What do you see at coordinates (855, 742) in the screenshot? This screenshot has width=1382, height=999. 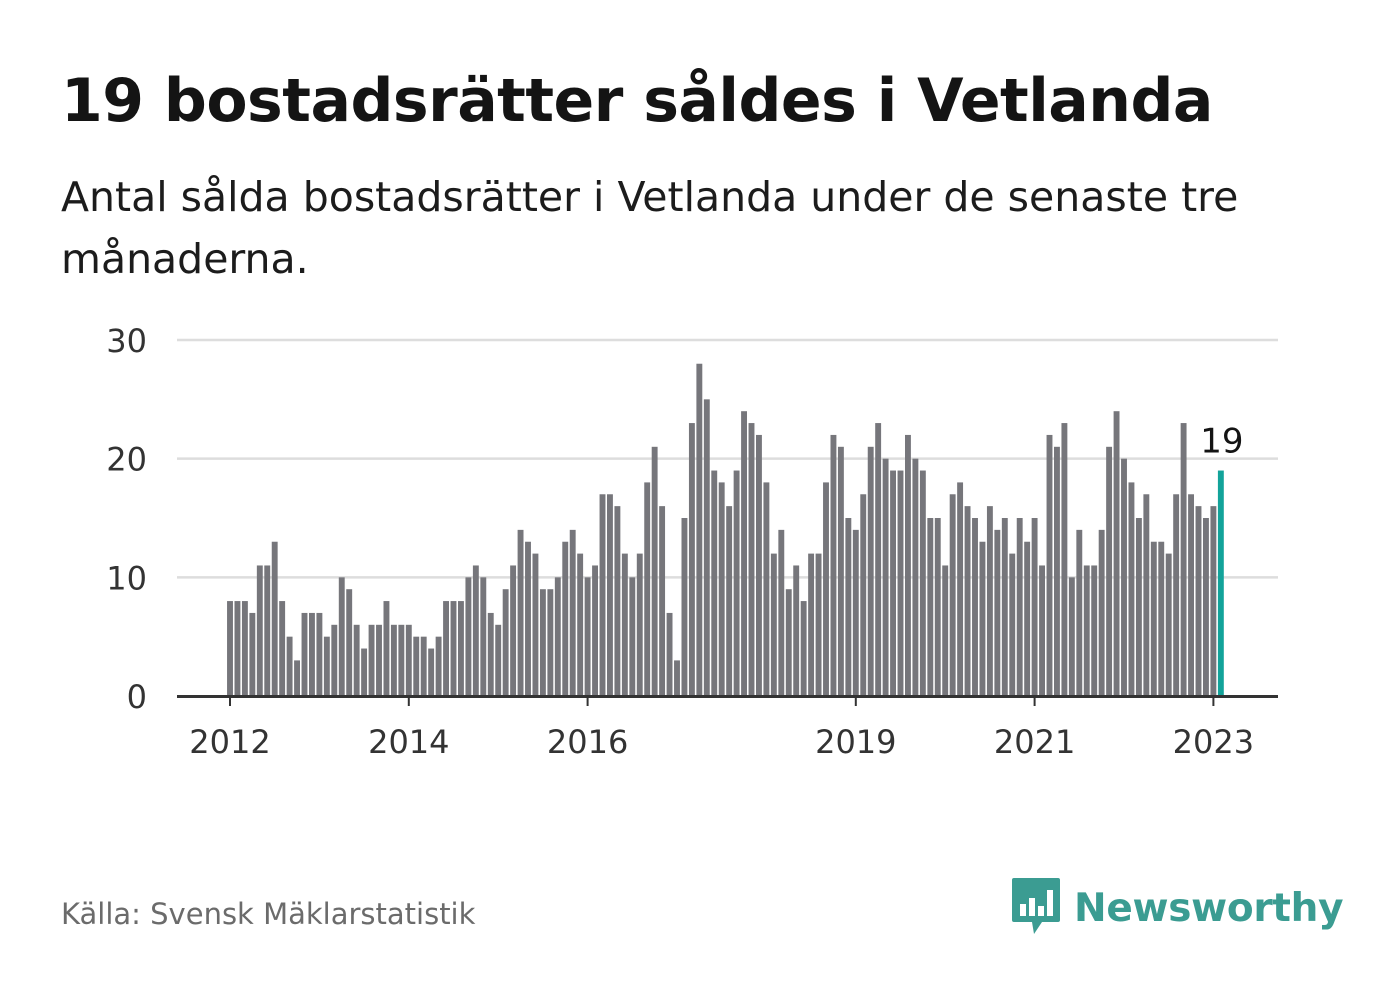 I see `x-tick-label: 2019` at bounding box center [855, 742].